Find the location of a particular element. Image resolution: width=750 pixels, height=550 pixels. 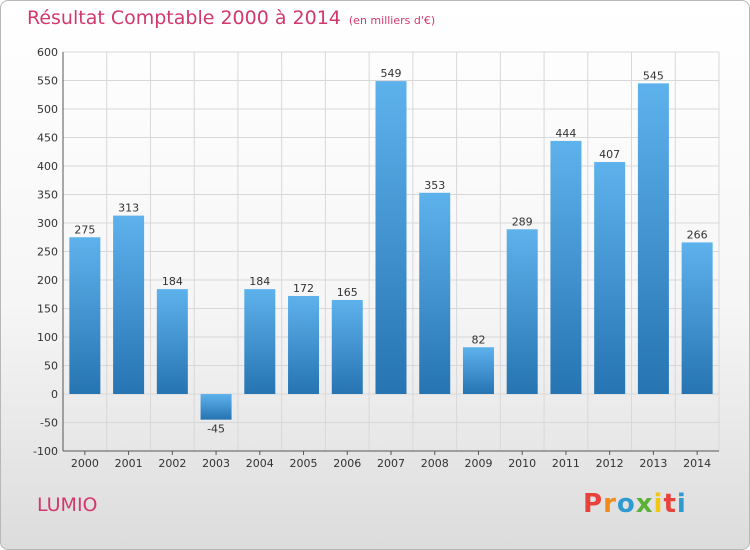

bar-value-label: 165 is located at coordinates (347, 292).